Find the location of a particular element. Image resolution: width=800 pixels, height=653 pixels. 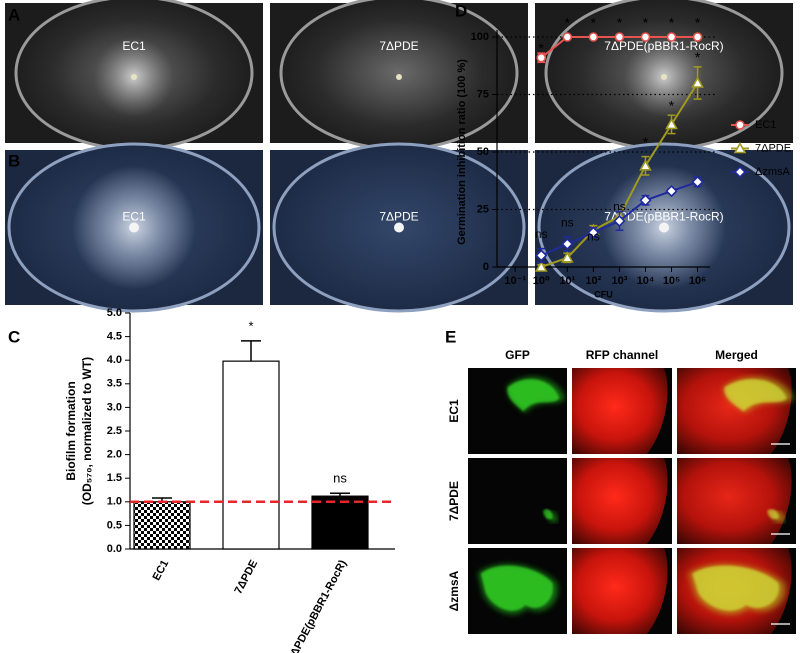

y-tick-label: 100 is located at coordinates (480, 37).